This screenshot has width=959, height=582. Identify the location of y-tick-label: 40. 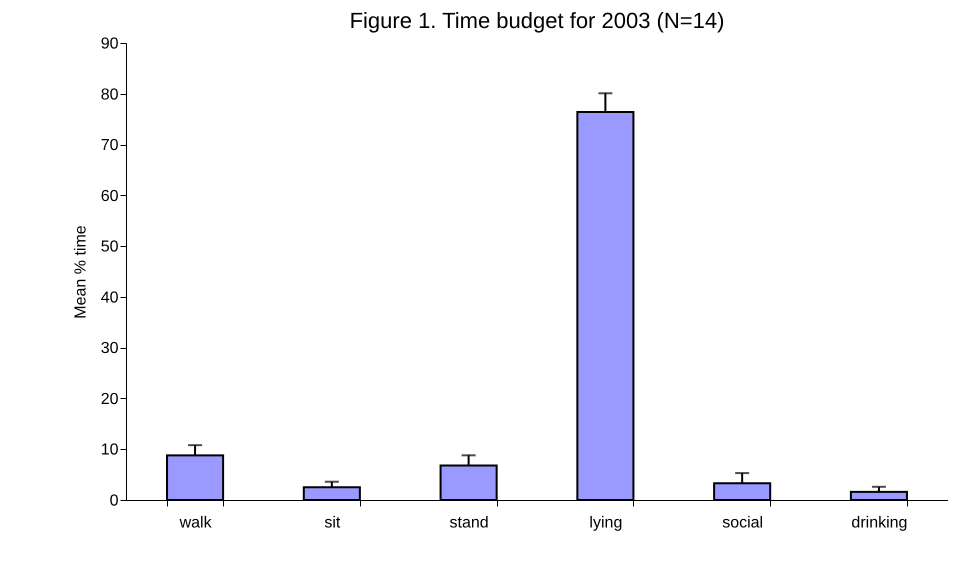
(109, 297).